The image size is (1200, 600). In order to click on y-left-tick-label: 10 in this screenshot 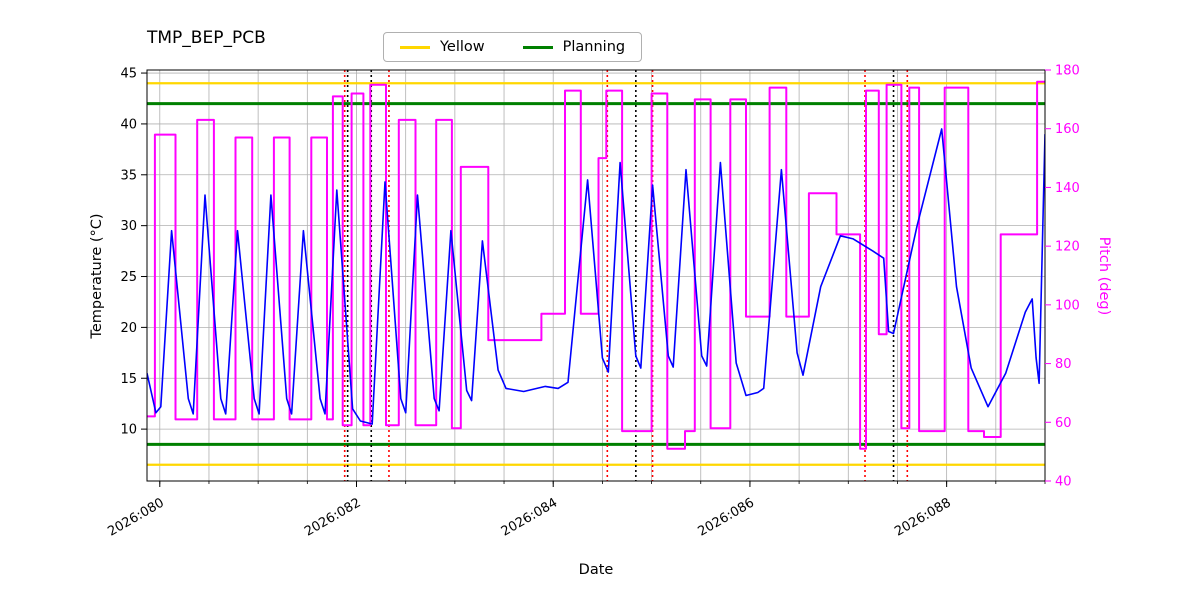, I will do `click(128, 430)`.